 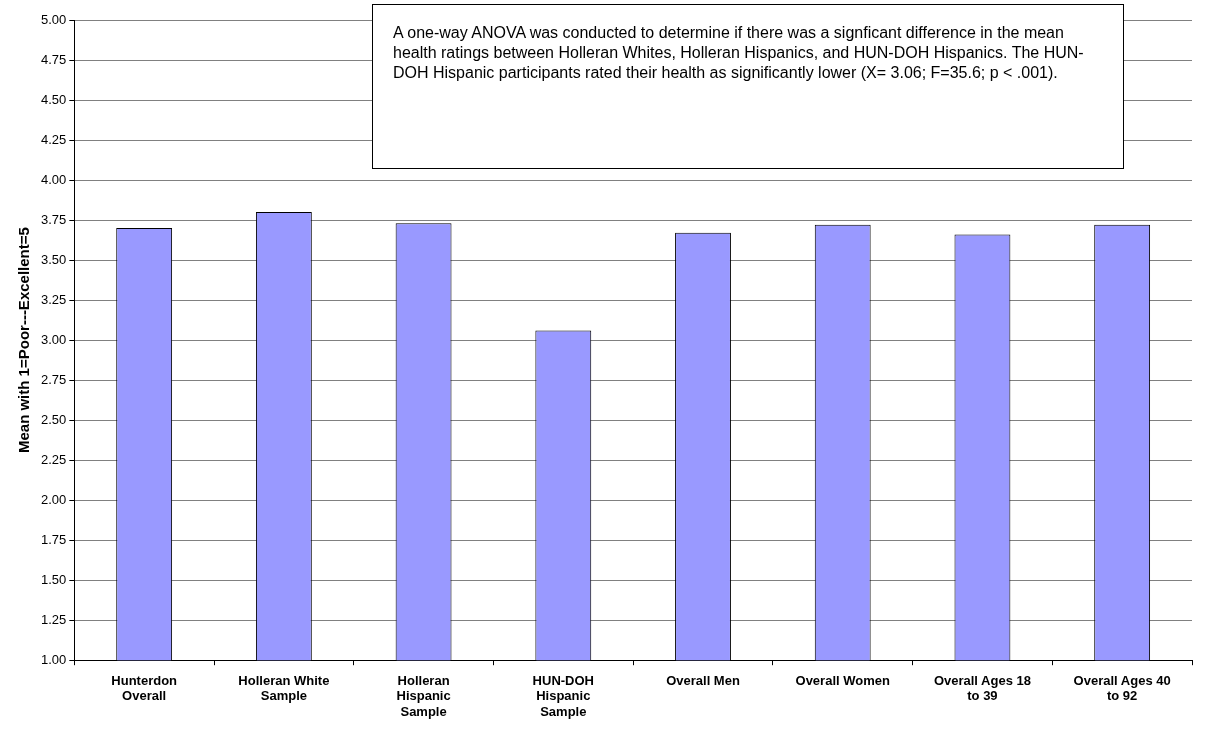 I want to click on y-tick-label: 1.25, so click(x=53, y=619).